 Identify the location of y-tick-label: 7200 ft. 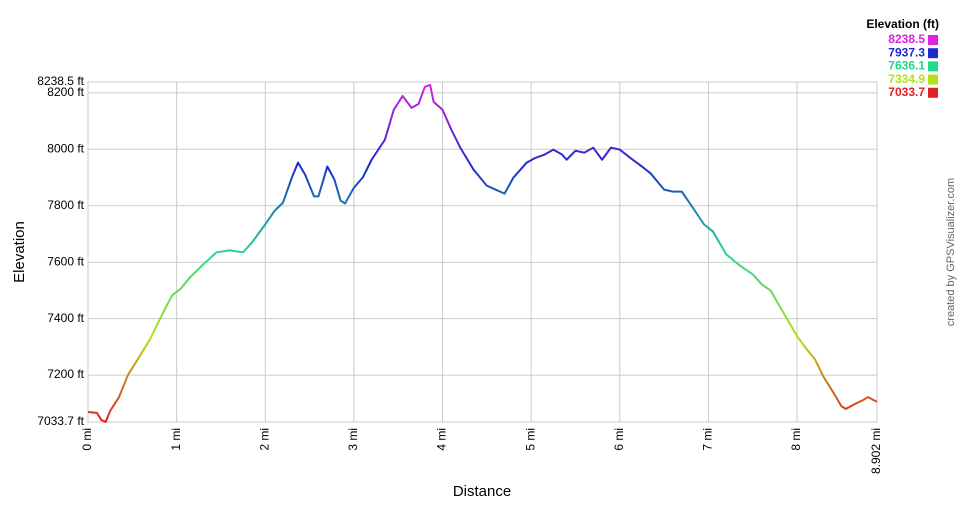
(65, 374).